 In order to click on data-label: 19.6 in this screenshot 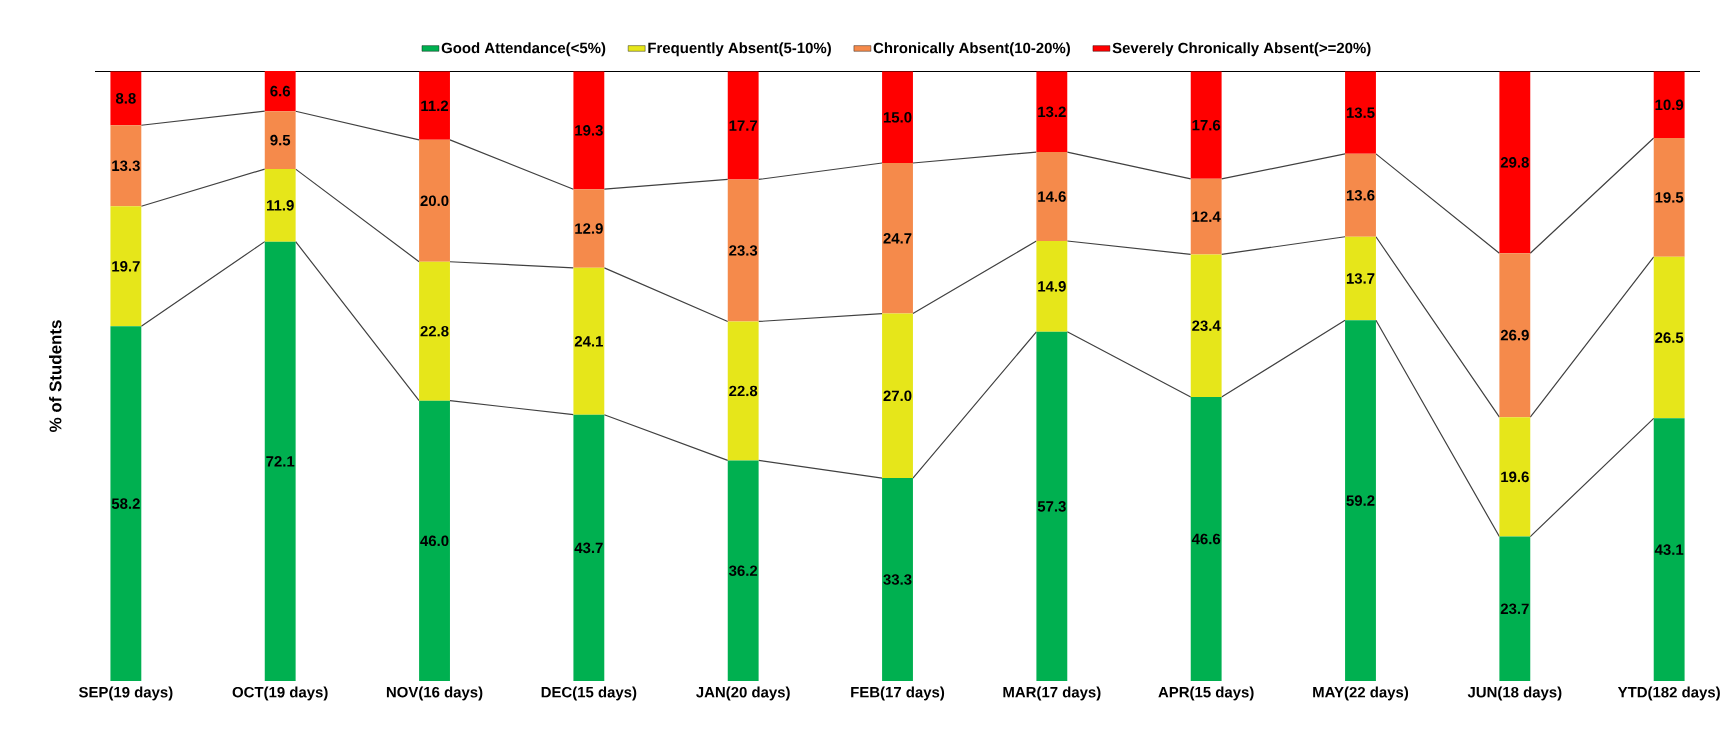, I will do `click(1515, 477)`.